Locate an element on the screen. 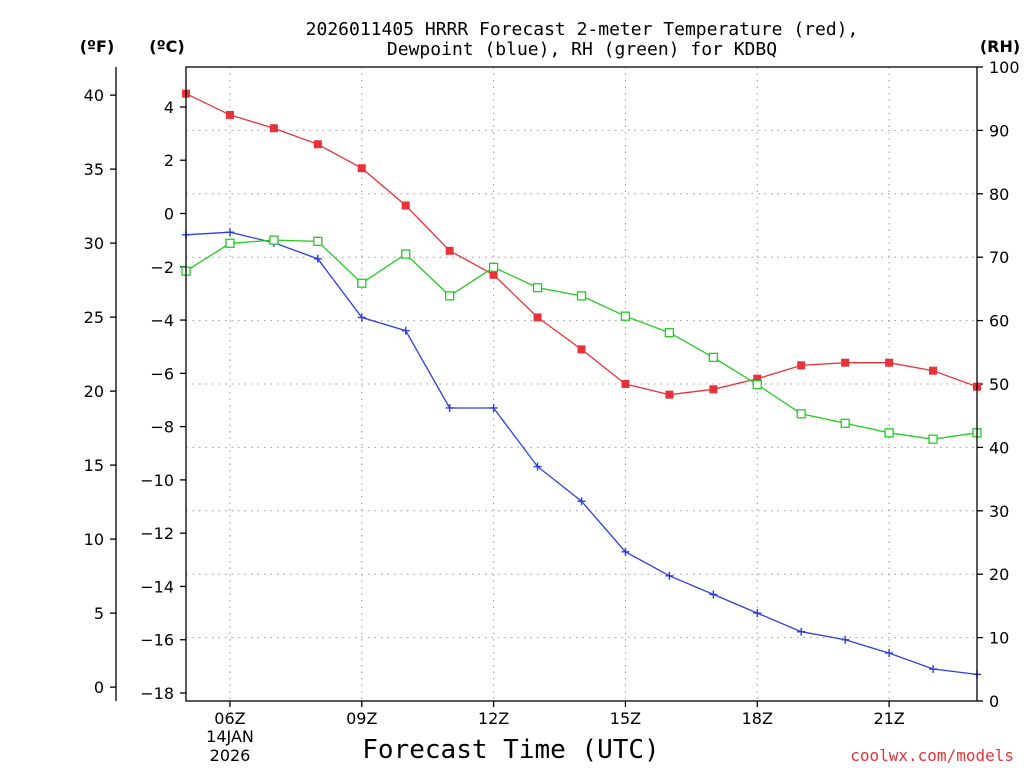 Image resolution: width=1024 pixels, height=768 pixels. rh-tick-label: 20 is located at coordinates (999, 574).